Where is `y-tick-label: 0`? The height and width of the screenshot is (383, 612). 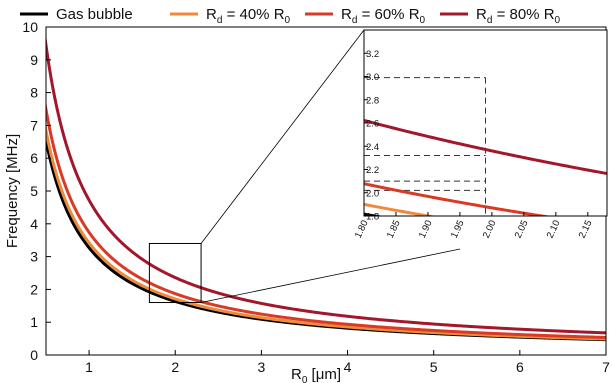
y-tick-label: 0 is located at coordinates (34, 355).